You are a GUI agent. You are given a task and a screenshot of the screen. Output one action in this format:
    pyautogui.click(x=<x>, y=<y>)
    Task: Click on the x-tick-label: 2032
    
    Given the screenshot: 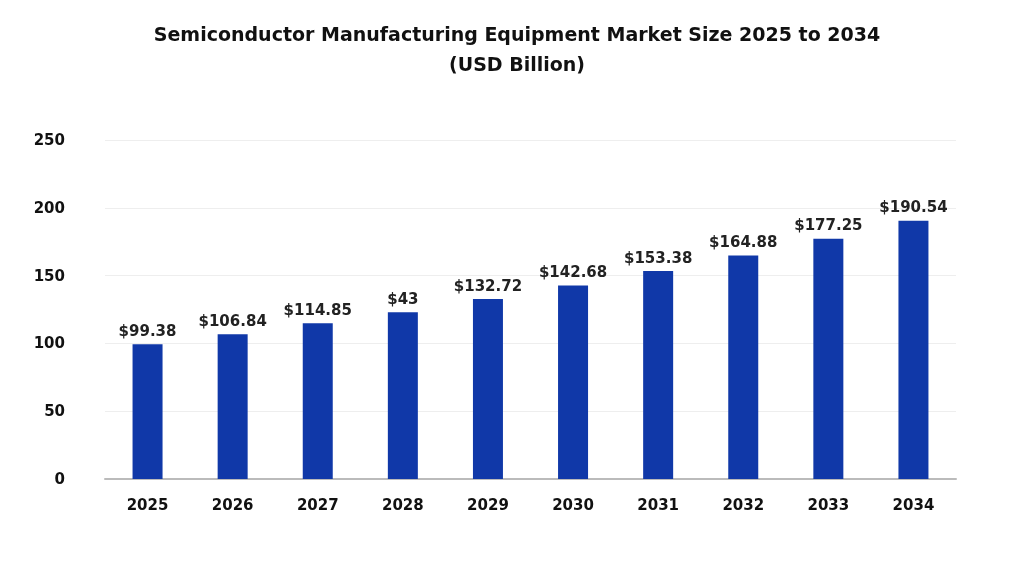 What is the action you would take?
    pyautogui.click(x=743, y=504)
    